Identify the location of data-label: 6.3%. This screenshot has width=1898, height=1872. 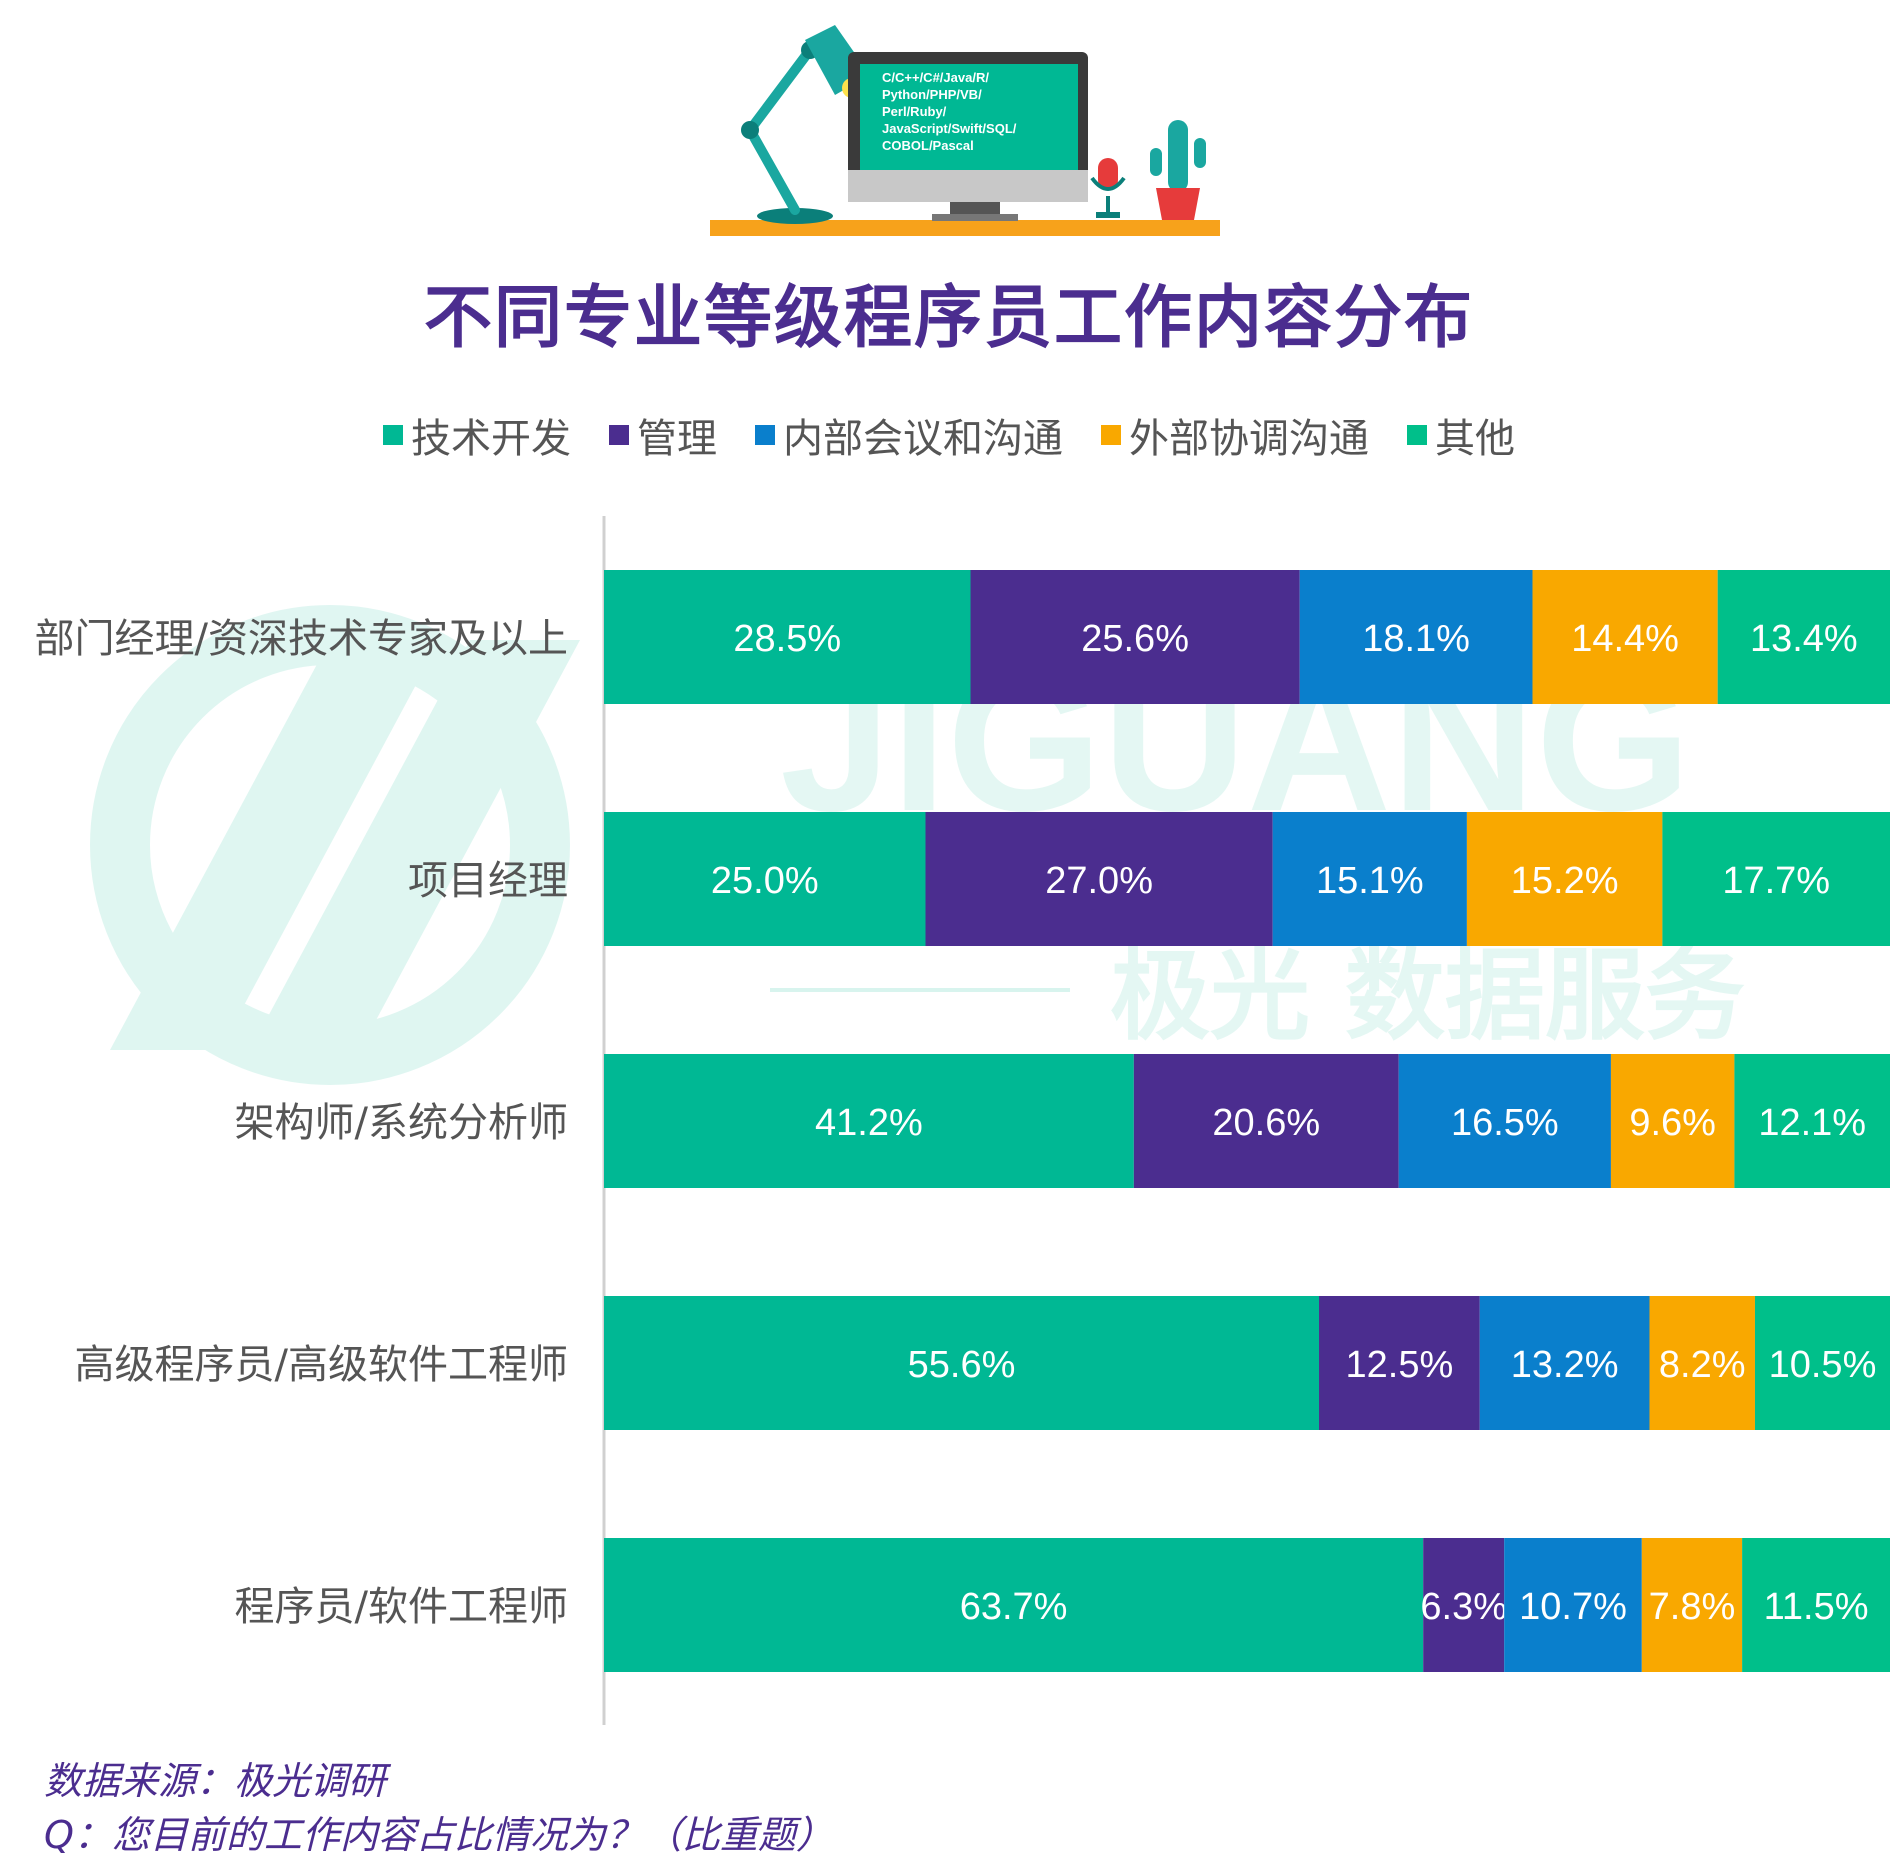
(1463, 1607).